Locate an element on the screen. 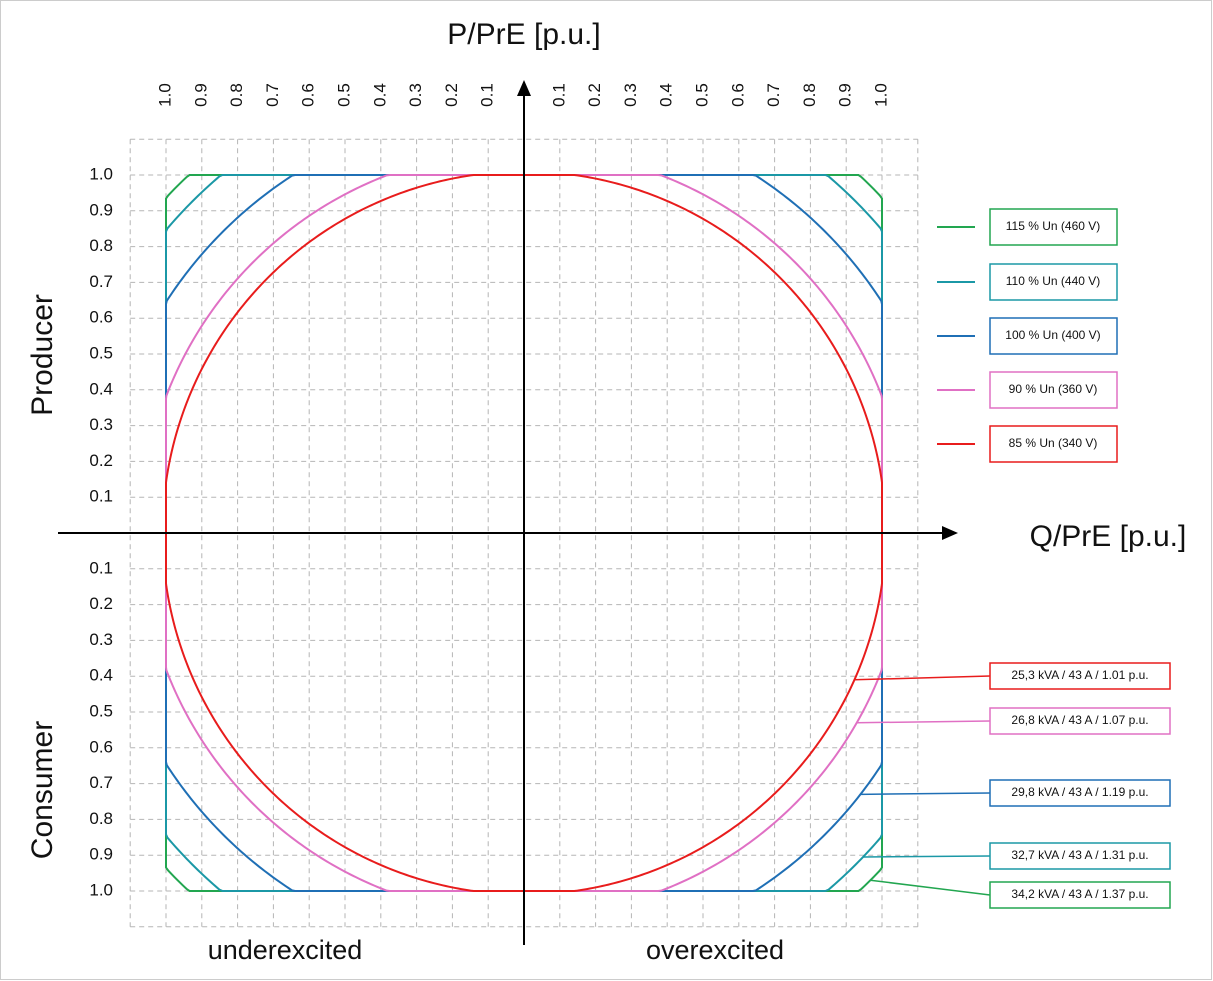  legend-text: 85 % Un (340 V) is located at coordinates (1053, 443).